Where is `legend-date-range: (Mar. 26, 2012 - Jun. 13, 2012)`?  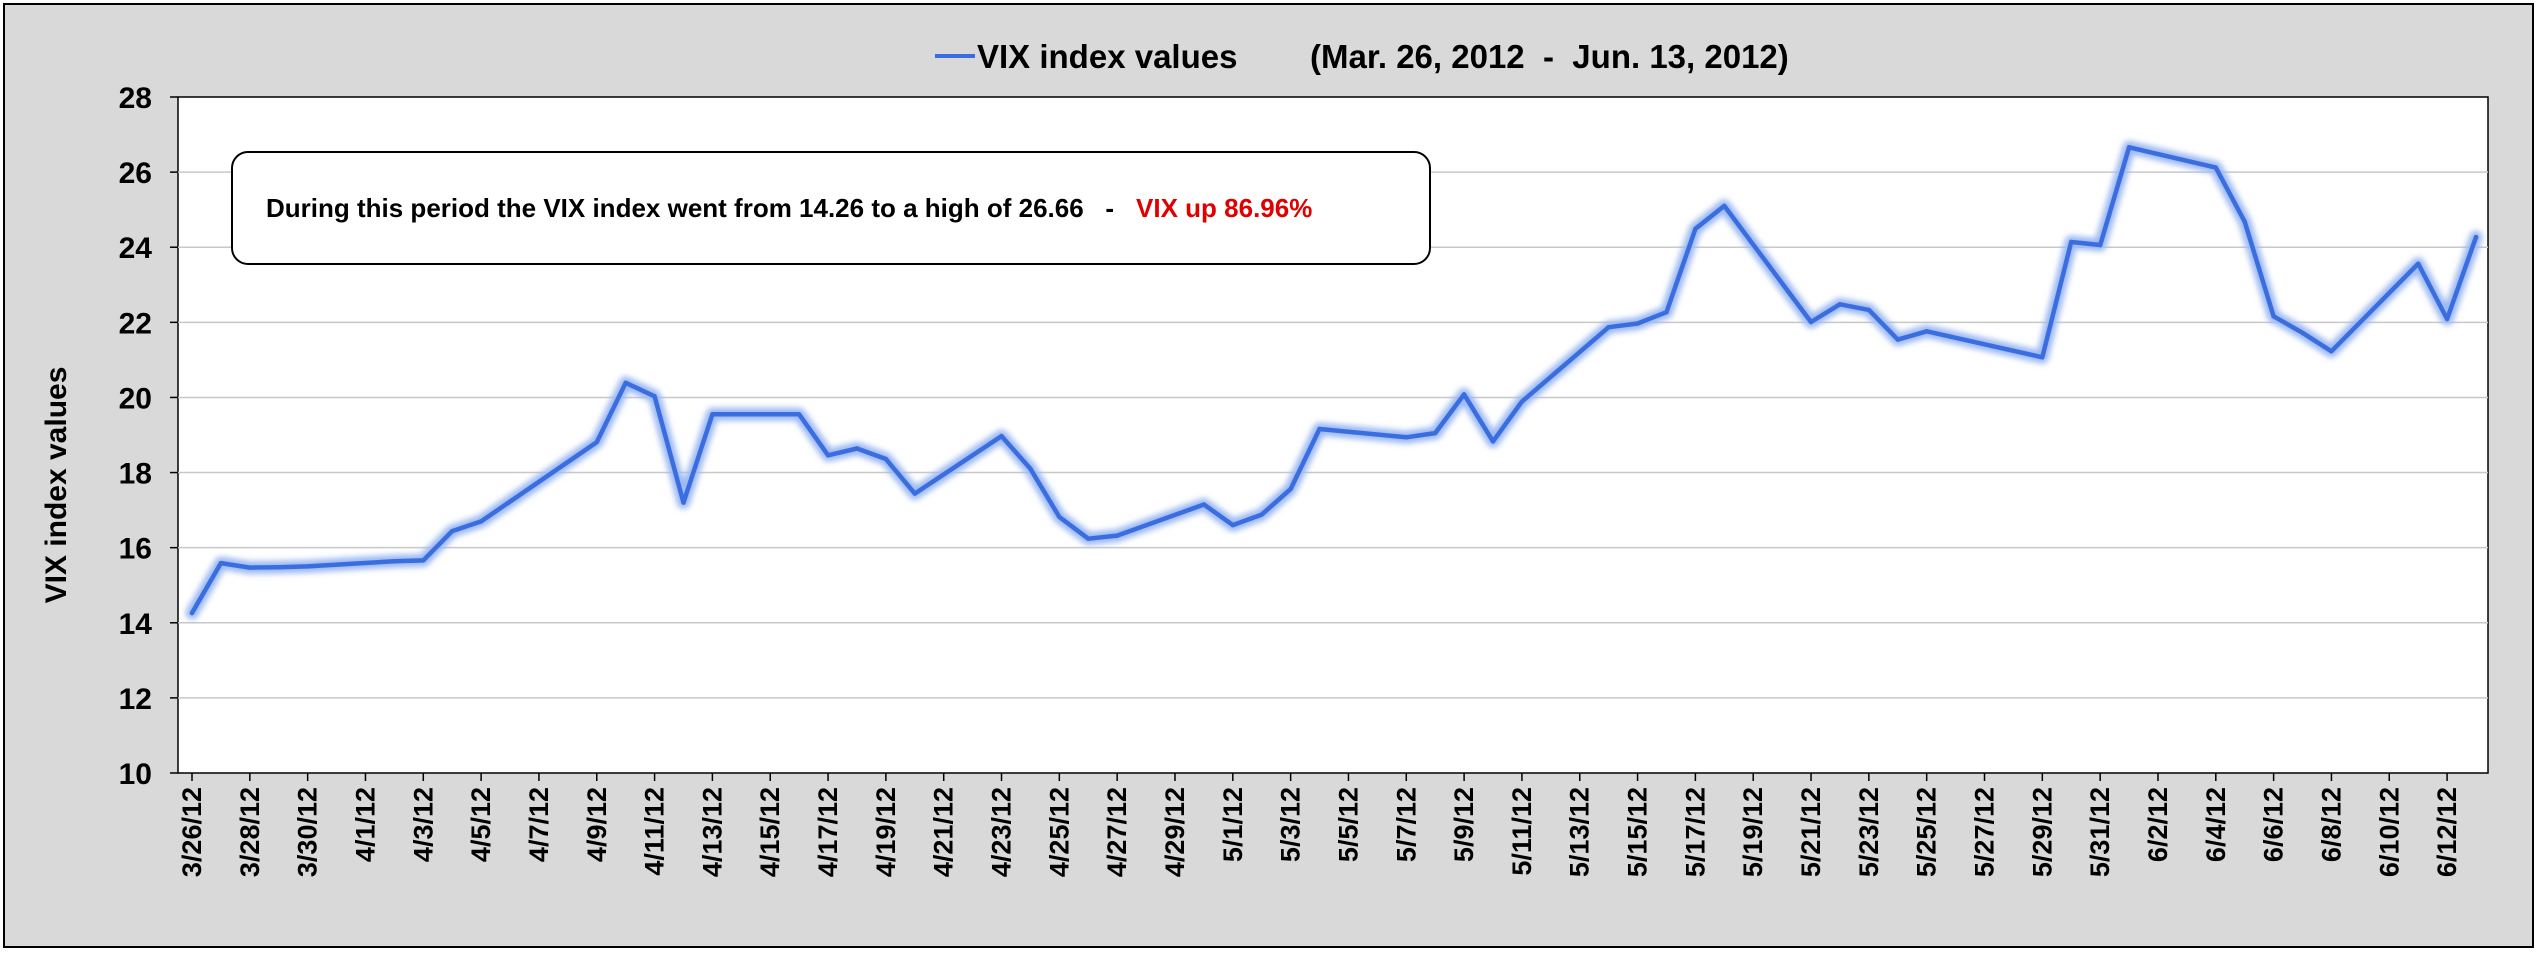
legend-date-range: (Mar. 26, 2012 - Jun. 13, 2012) is located at coordinates (1549, 56).